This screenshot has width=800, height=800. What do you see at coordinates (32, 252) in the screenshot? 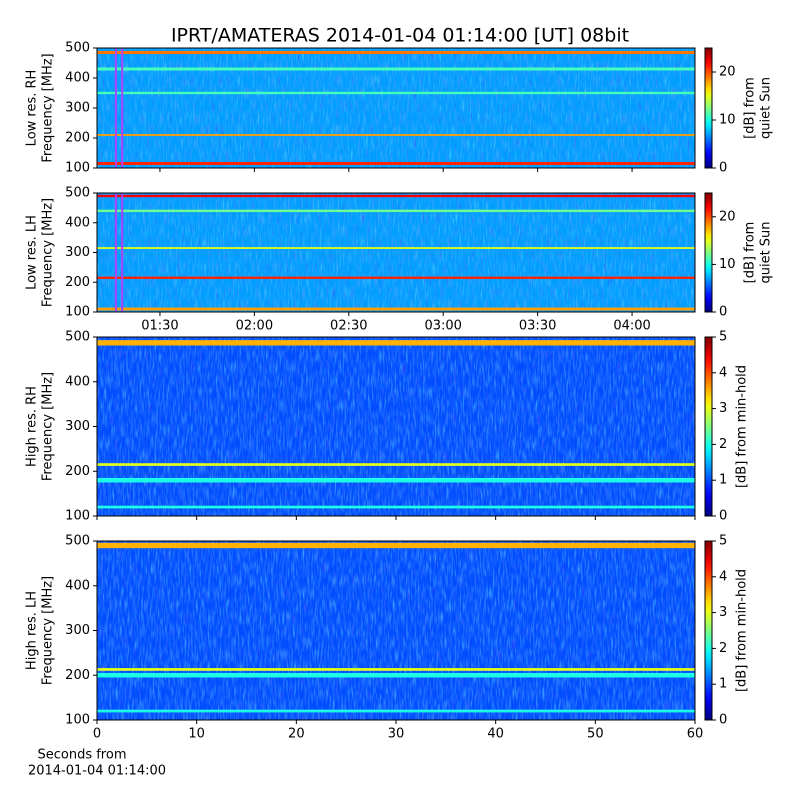
I see `y-axis-label: Low res. LH` at bounding box center [32, 252].